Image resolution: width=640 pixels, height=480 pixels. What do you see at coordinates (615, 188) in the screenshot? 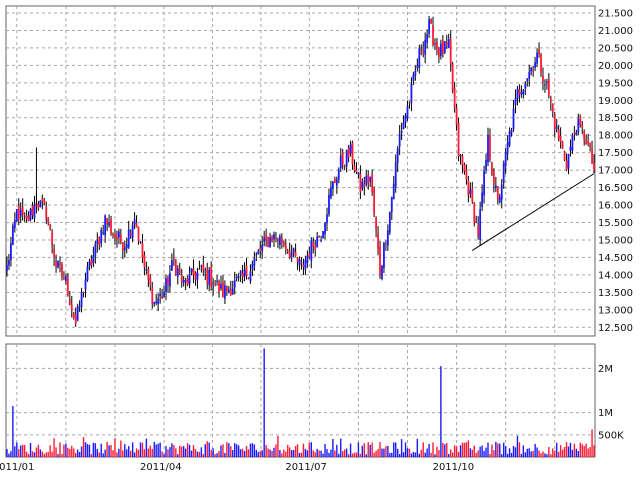
I see `price-tick-label: 16.500` at bounding box center [615, 188].